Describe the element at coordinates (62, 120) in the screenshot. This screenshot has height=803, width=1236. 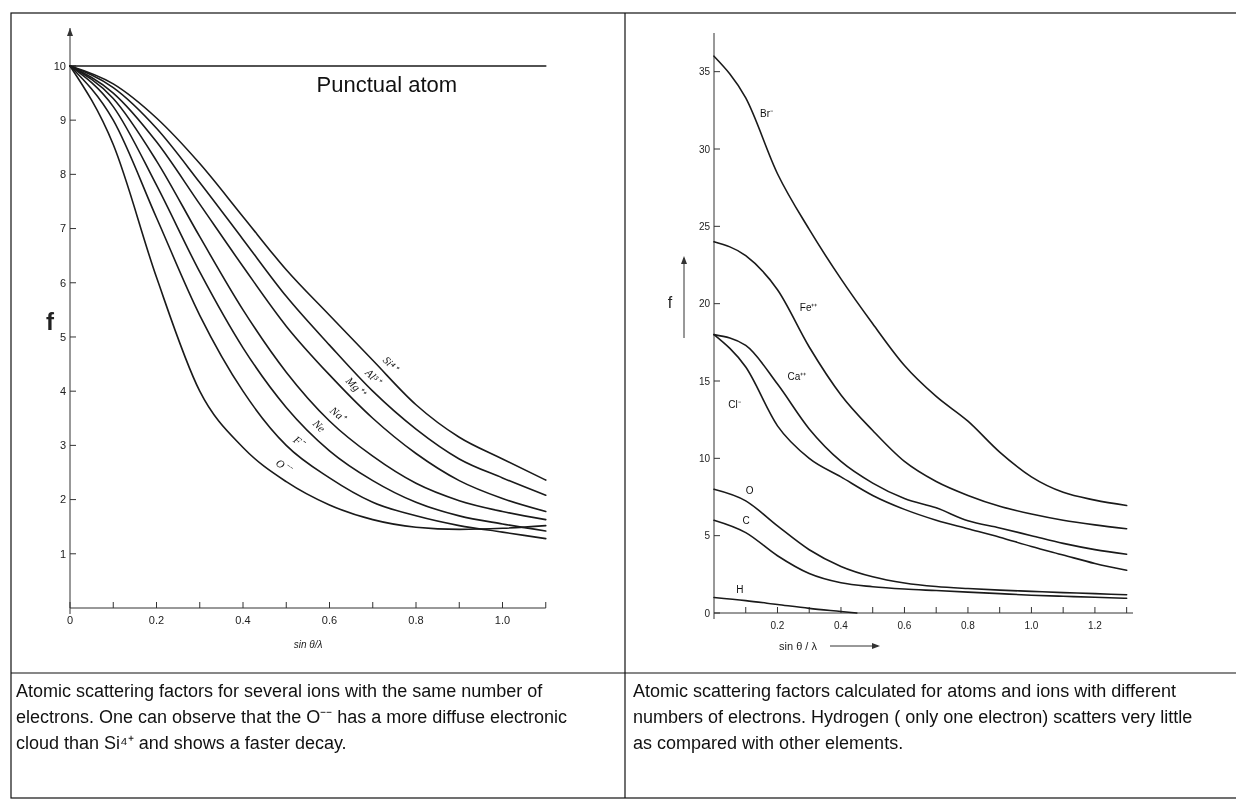
I see `y-tick-label: 9` at that location.